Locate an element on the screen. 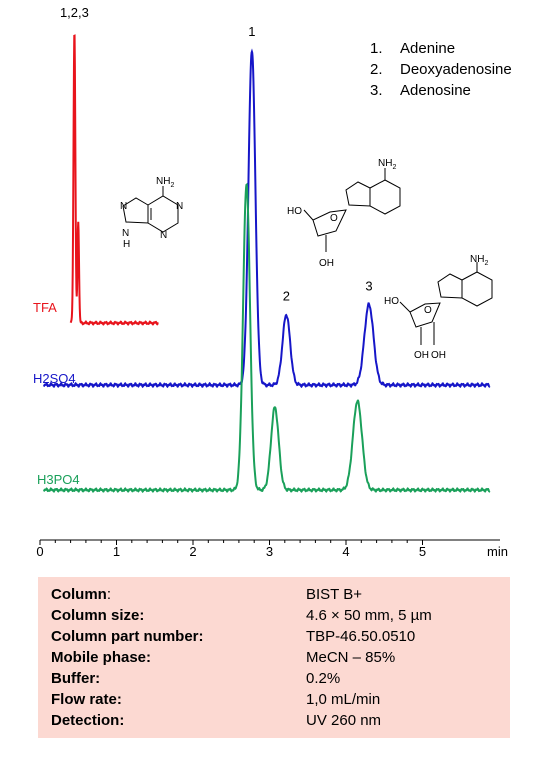 The image size is (553, 759). deoxyadenosine-o-label: O is located at coordinates (334, 218).